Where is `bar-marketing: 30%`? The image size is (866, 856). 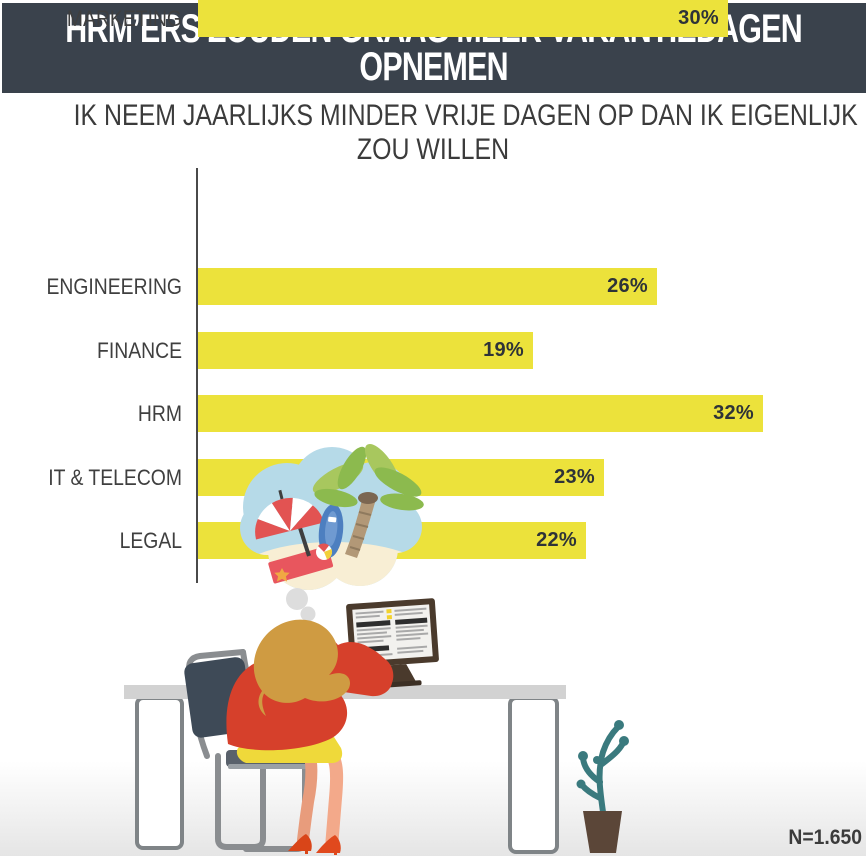 bar-marketing: 30% is located at coordinates (463, 18).